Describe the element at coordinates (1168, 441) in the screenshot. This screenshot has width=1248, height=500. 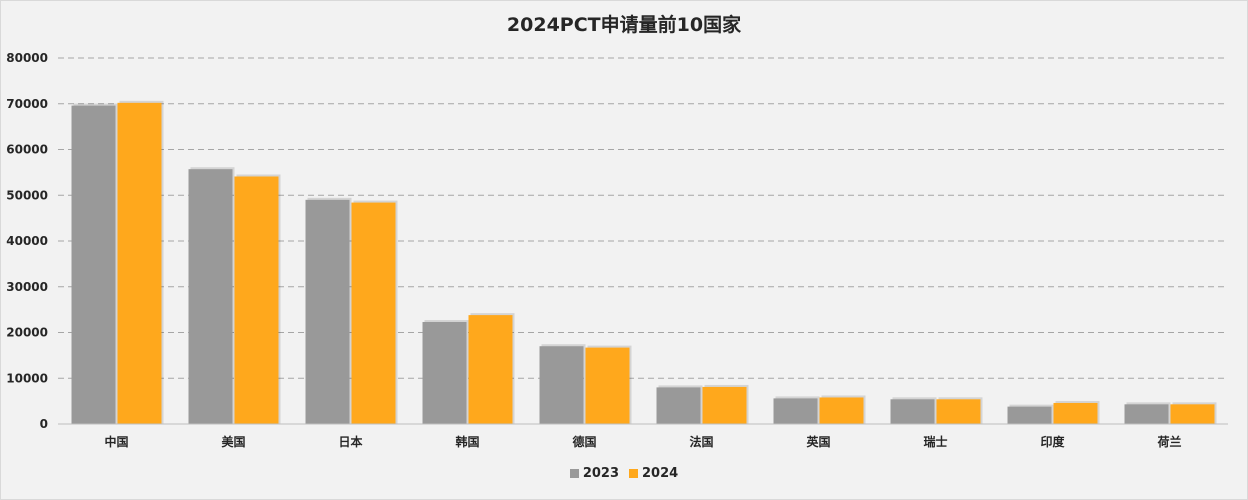
I see `x-tick-label: 荷兰` at that location.